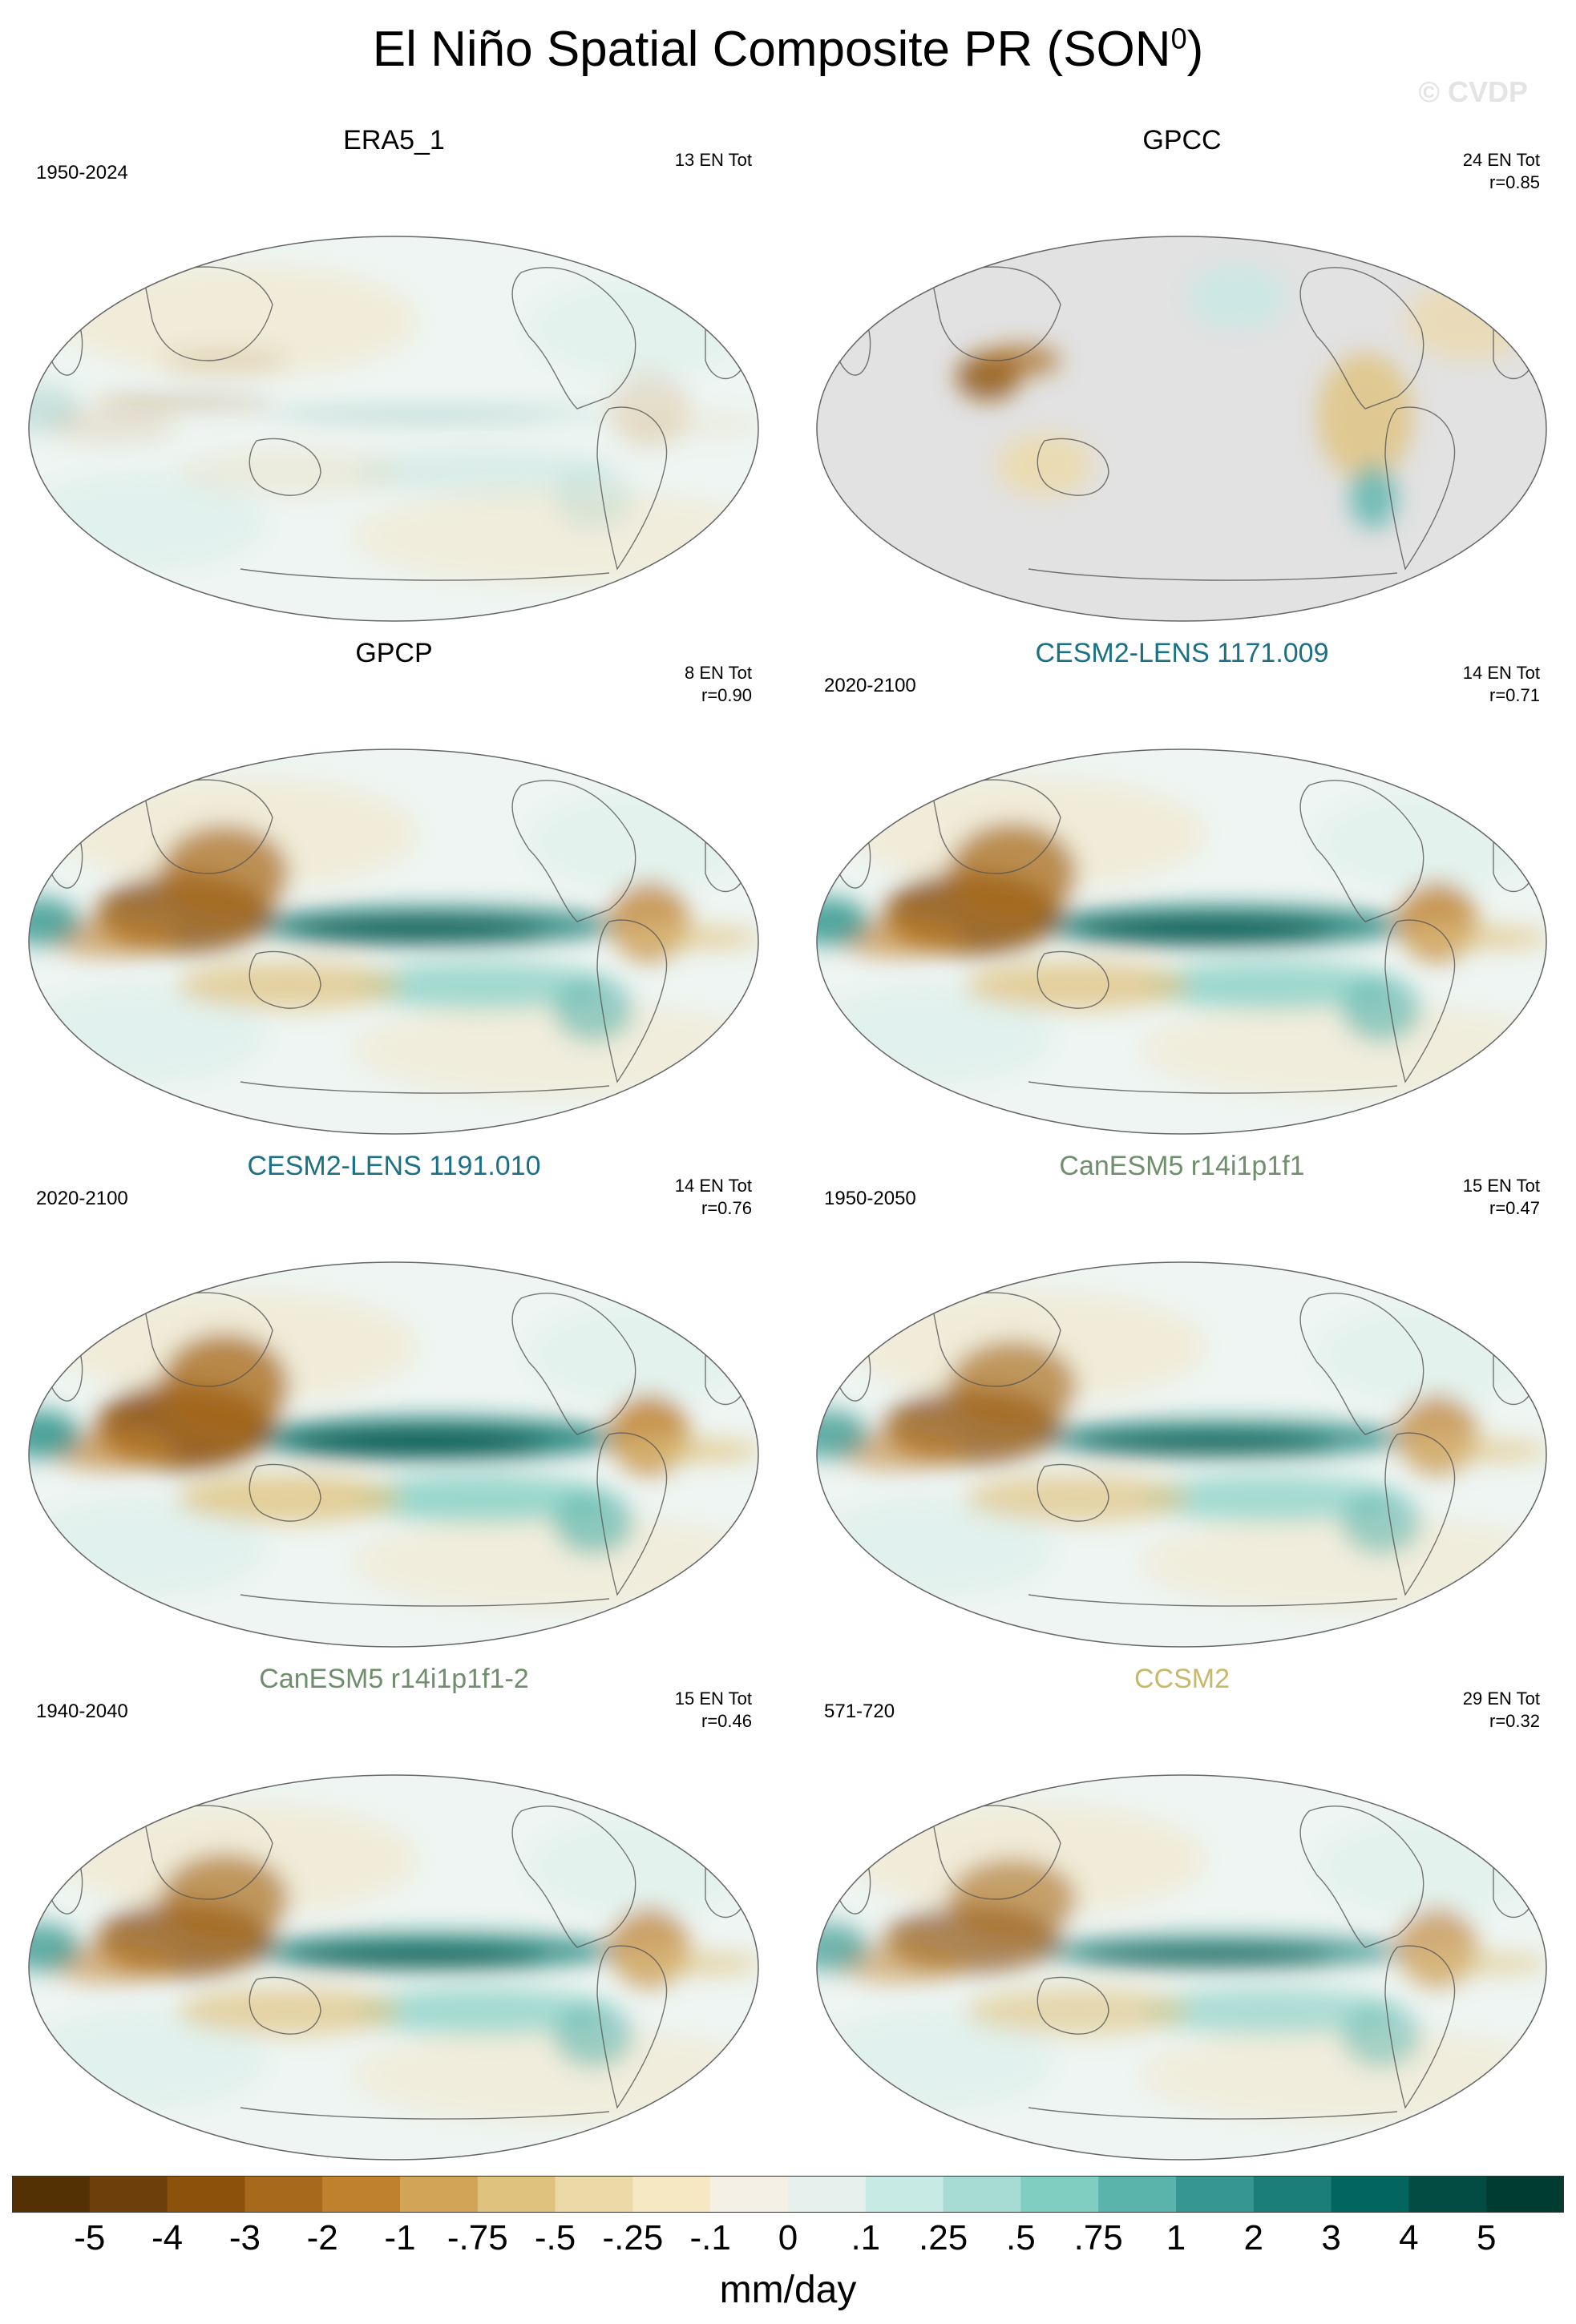 The width and height of the screenshot is (1576, 2324). I want to click on panel-correlation: r=0.32, so click(1514, 1720).